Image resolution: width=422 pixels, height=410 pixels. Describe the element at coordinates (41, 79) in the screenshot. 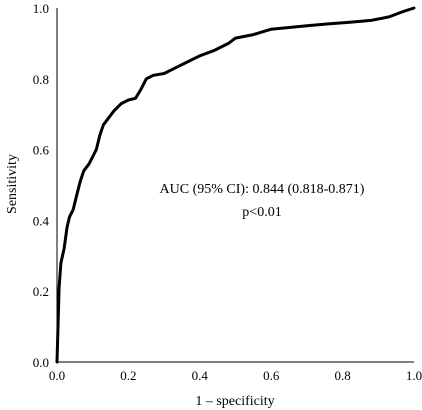

I see `y-tick-label: 0.8` at that location.